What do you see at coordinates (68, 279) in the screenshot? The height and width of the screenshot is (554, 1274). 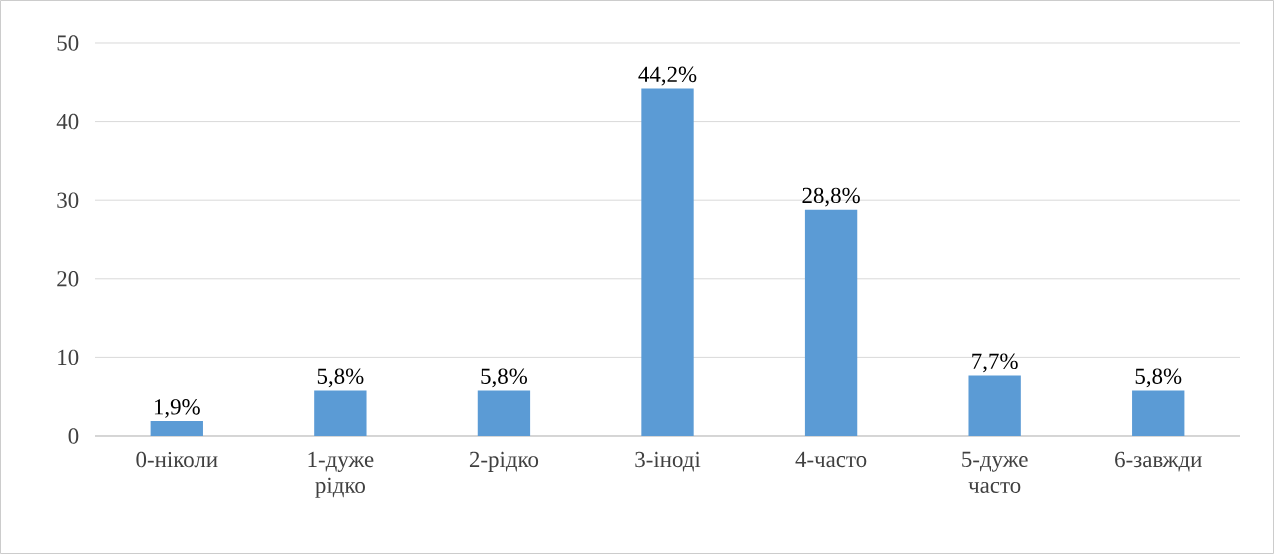 I see `y-tick-label: 20` at bounding box center [68, 279].